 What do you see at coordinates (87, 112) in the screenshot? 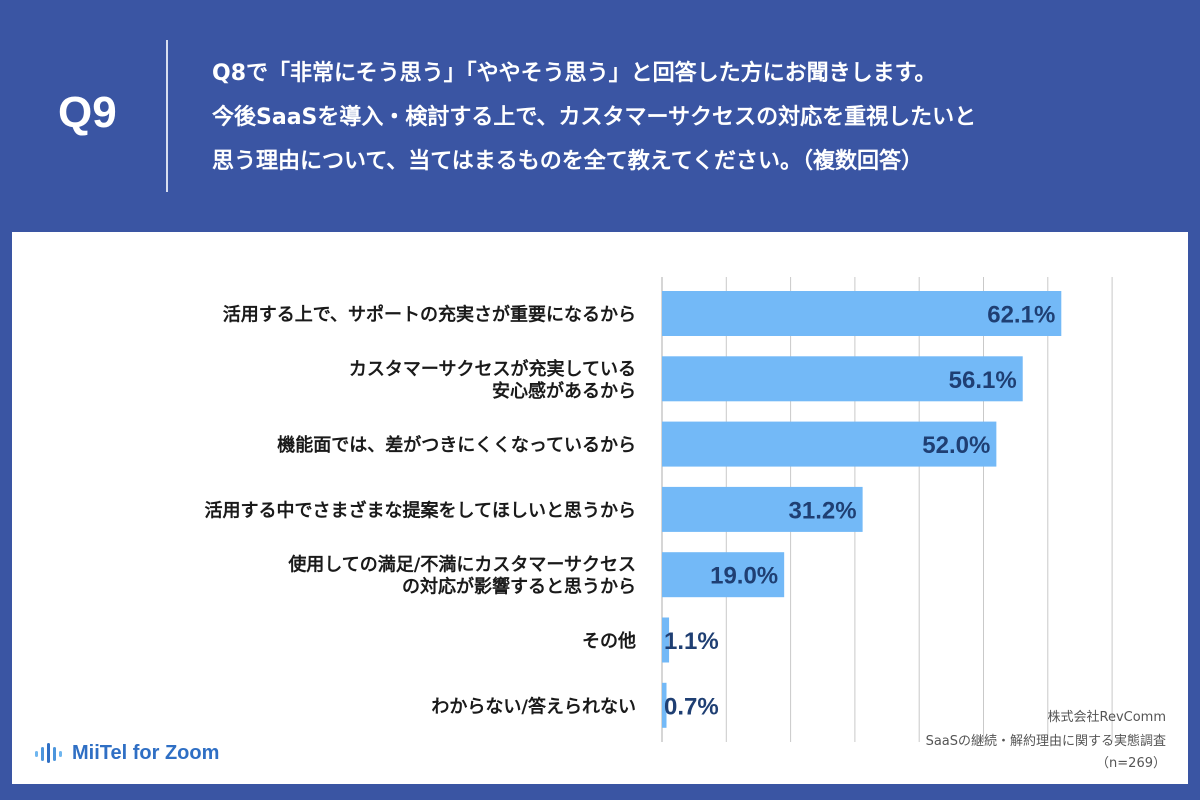
I see `question-number: Q9` at bounding box center [87, 112].